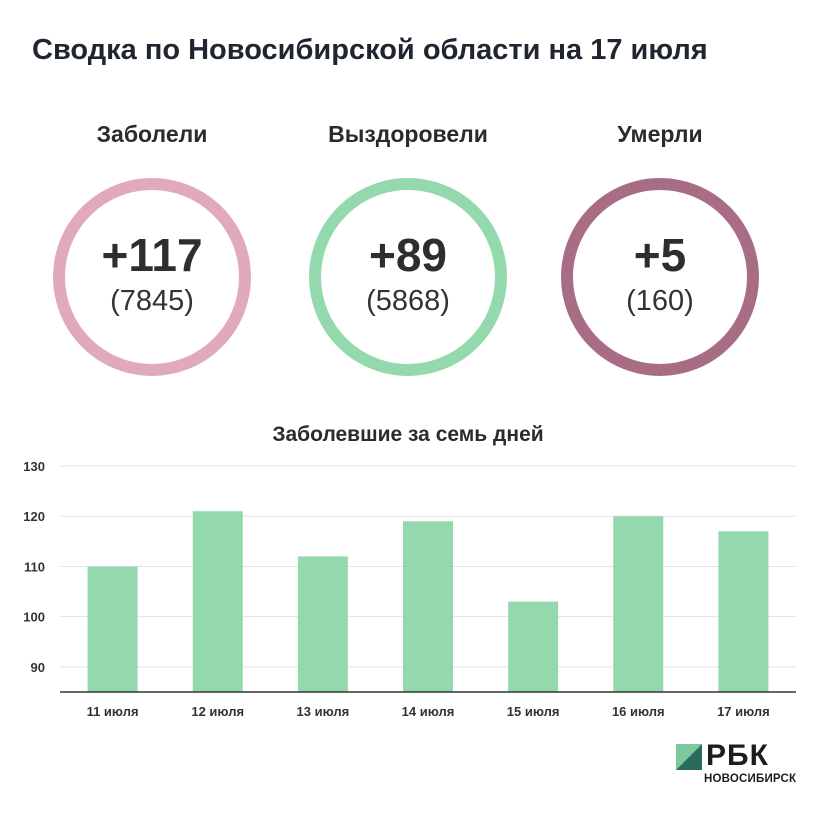 The height and width of the screenshot is (816, 816). Describe the element at coordinates (660, 134) in the screenshot. I see `stat-deaths-label: Умерли` at that location.